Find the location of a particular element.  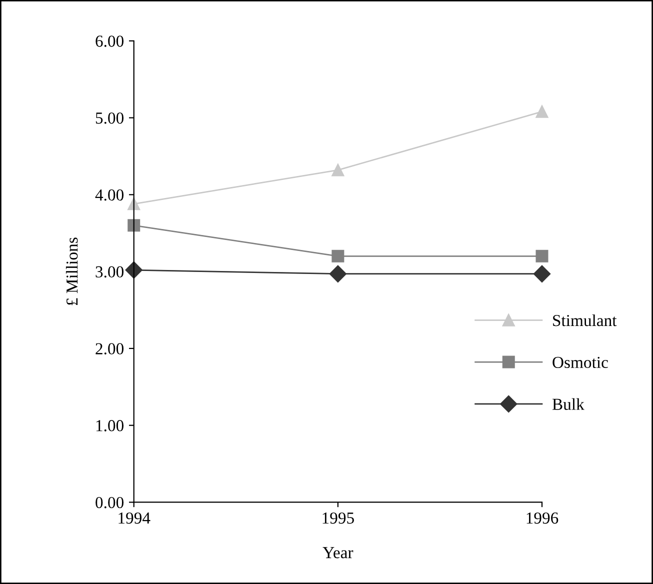

legend-label: Bulk is located at coordinates (568, 404).